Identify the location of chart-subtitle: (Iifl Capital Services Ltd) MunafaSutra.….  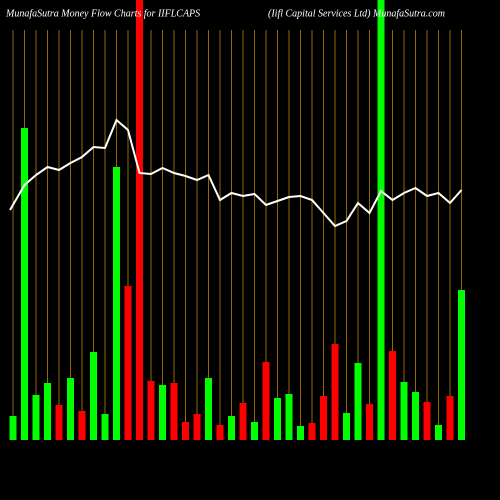
(356, 13).